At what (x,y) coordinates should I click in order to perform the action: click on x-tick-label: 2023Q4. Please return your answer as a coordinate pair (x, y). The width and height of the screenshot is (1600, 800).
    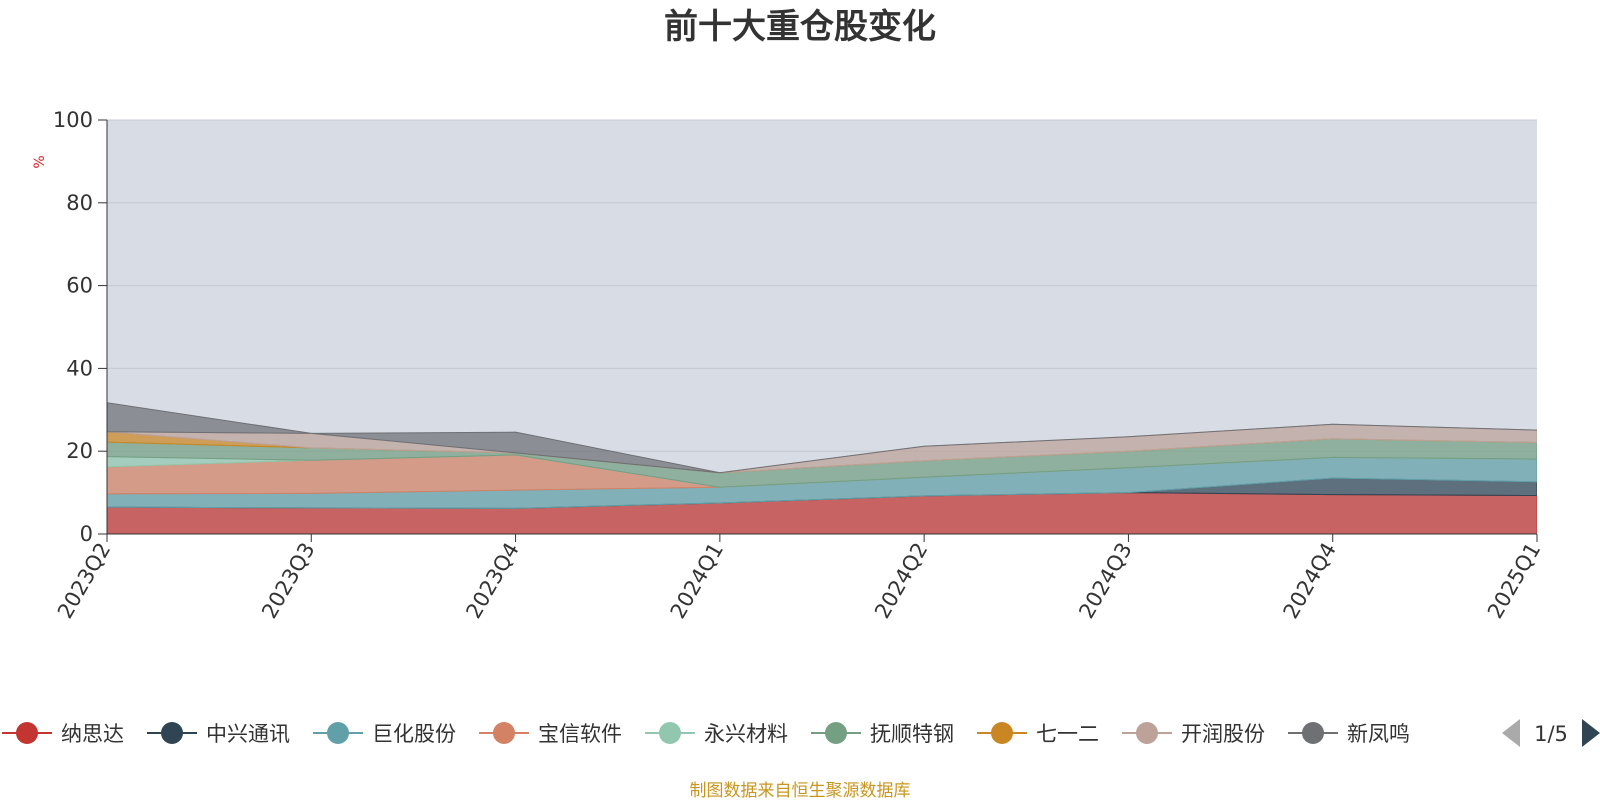
    Looking at the image, I should click on (492, 581).